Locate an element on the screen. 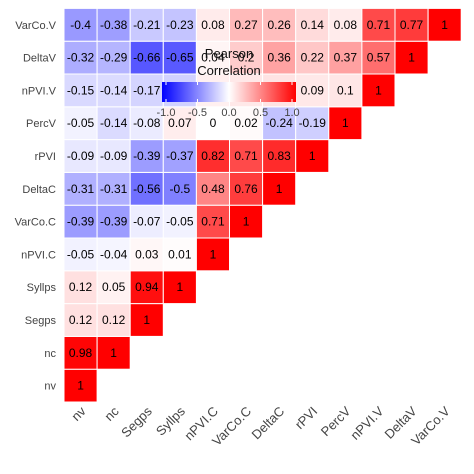 Image resolution: width=474 pixels, height=474 pixels. cell-value-label: 0.07 is located at coordinates (180, 123).